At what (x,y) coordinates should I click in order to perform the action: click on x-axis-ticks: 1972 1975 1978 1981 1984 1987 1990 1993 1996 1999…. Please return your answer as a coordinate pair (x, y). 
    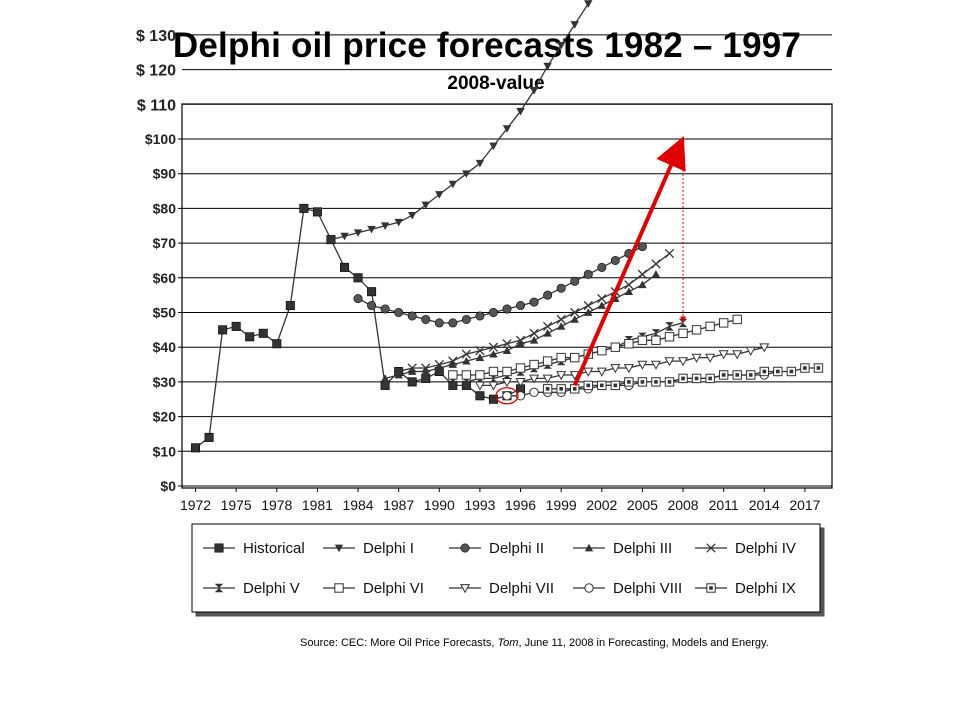
    Looking at the image, I should click on (500, 500).